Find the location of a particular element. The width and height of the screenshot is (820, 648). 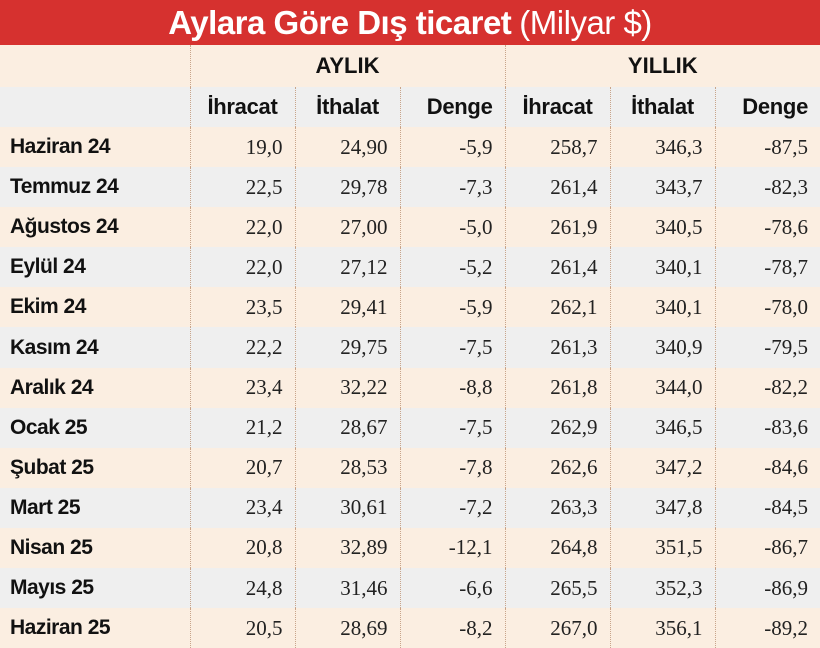

row-label: Aralık 24 is located at coordinates (52, 387).